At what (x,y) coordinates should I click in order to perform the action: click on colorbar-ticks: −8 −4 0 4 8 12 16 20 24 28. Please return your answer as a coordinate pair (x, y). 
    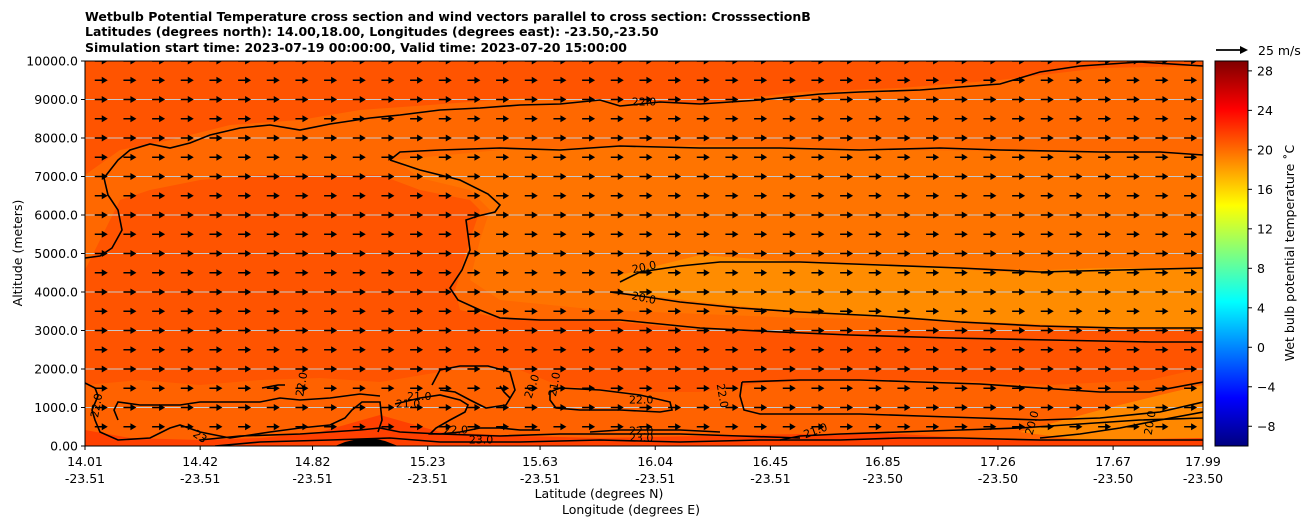
    Looking at the image, I should click on (1261, 248).